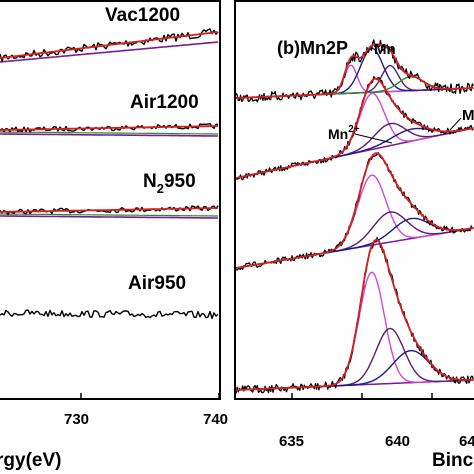 This screenshot has height=474, width=474. I want to click on fit-mn2p-air1200, so click(354, 128).